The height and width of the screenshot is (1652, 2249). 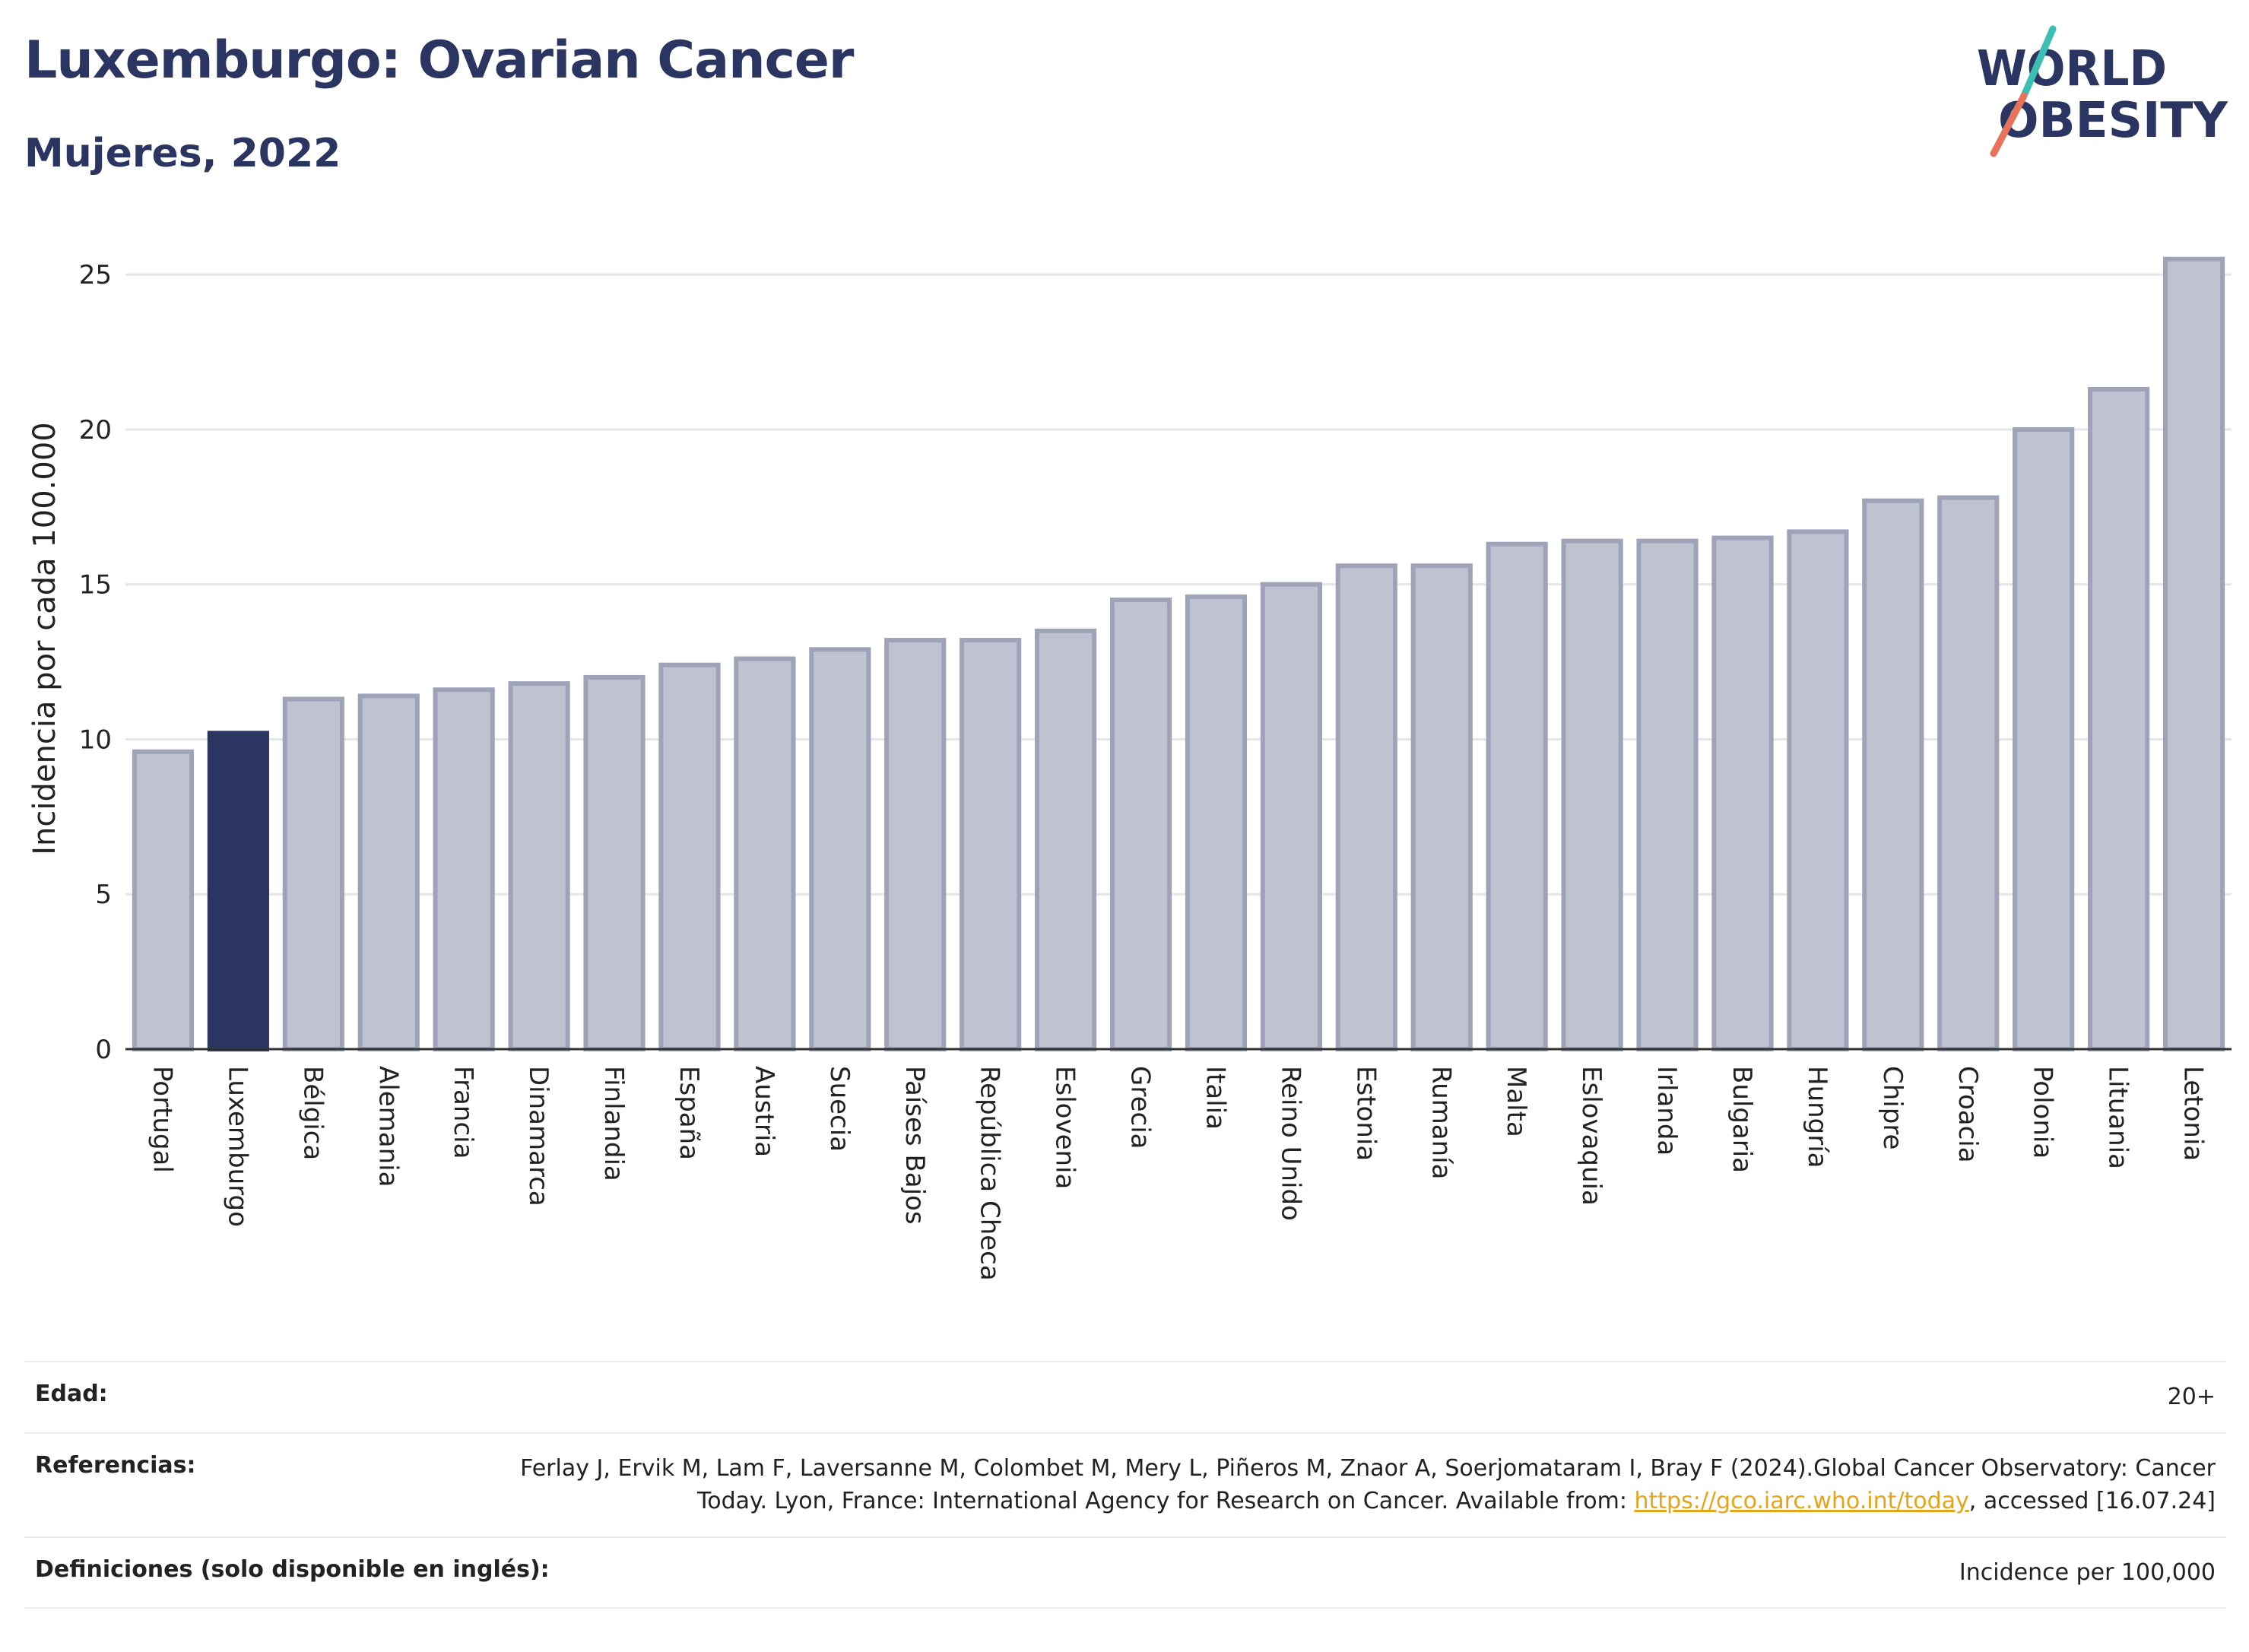 What do you see at coordinates (2072, 69) in the screenshot?
I see `logo-line1: WORLD` at bounding box center [2072, 69].